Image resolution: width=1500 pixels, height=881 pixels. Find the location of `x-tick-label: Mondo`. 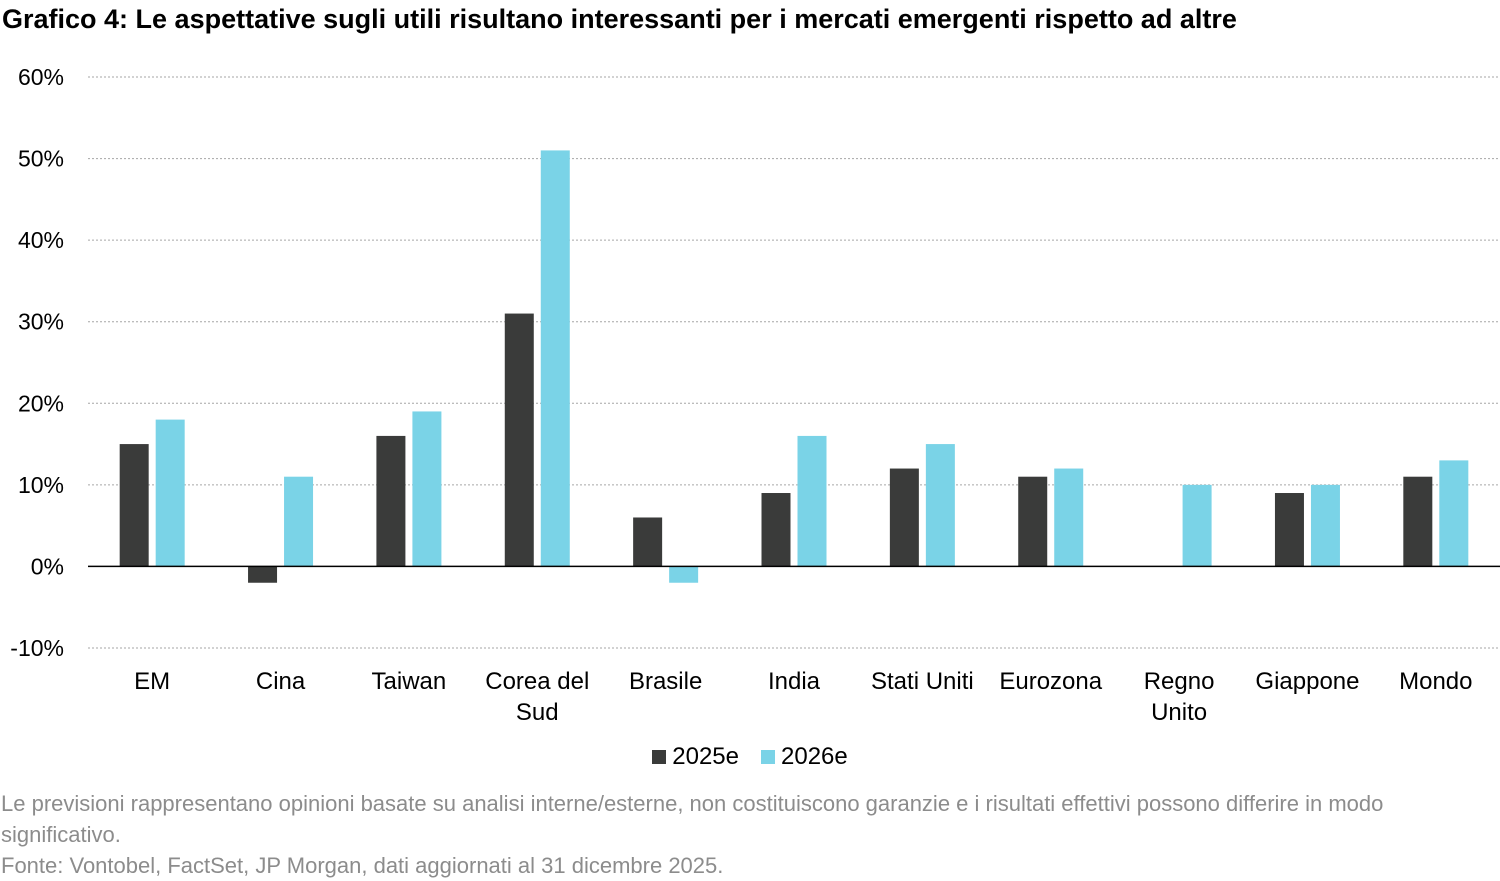

x-tick-label: Mondo is located at coordinates (1435, 681).